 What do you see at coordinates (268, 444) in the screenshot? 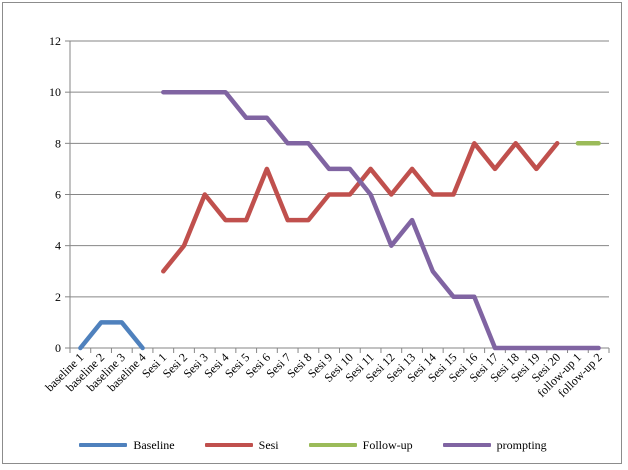
I see `legend-label: Sesi` at bounding box center [268, 444].